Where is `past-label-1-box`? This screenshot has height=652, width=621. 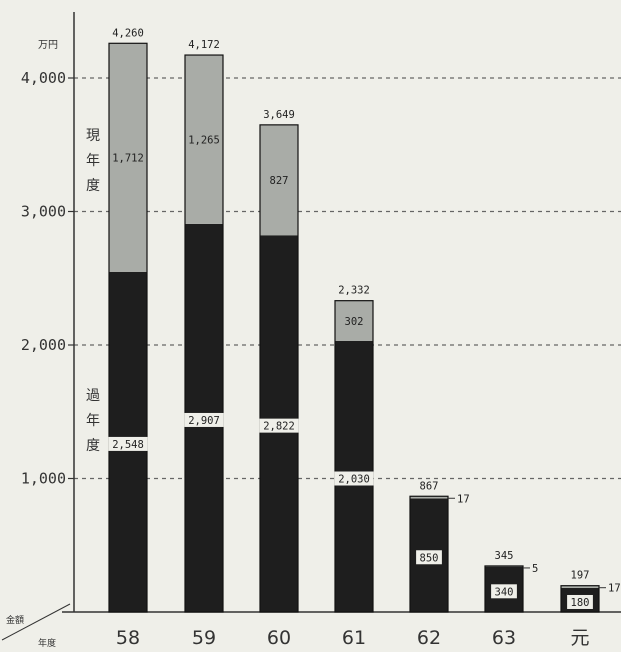
past-label-1-box is located at coordinates (204, 419).